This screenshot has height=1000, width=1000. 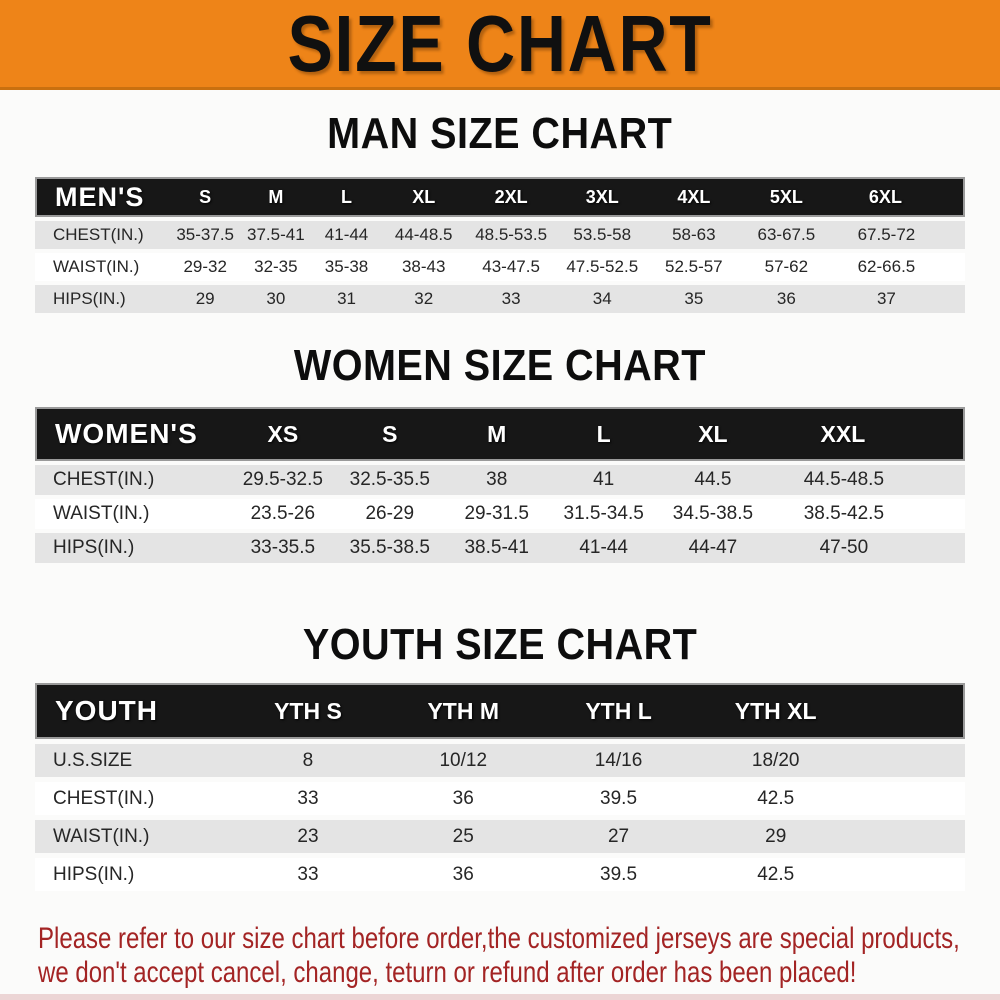 I want to click on size-value: 30, so click(x=276, y=299).